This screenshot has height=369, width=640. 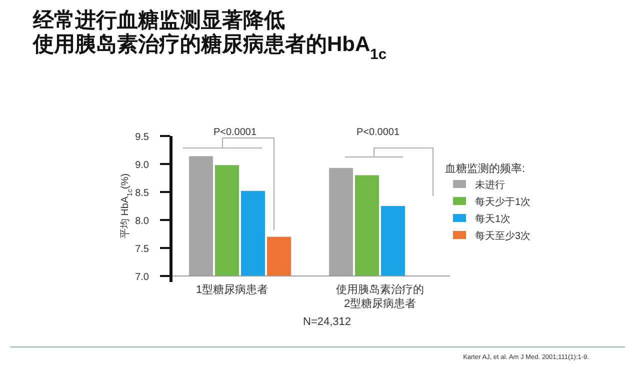 I want to click on y-tick-label: 7.0, so click(x=142, y=277).